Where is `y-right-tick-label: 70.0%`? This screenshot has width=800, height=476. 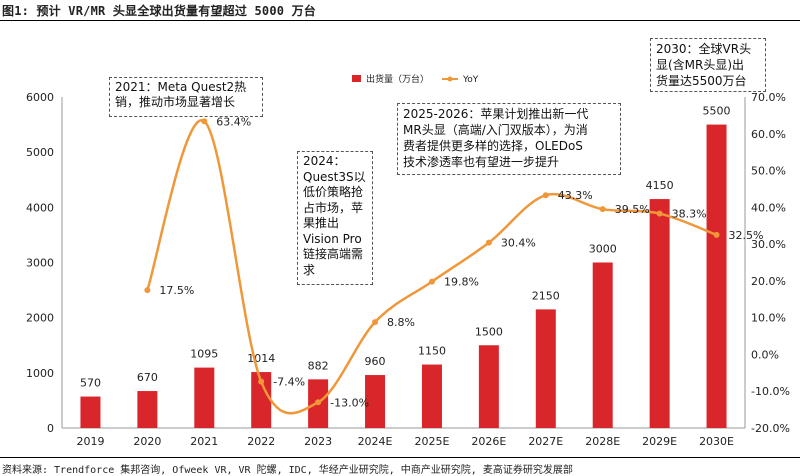 y-right-tick-label: 70.0% is located at coordinates (768, 97).